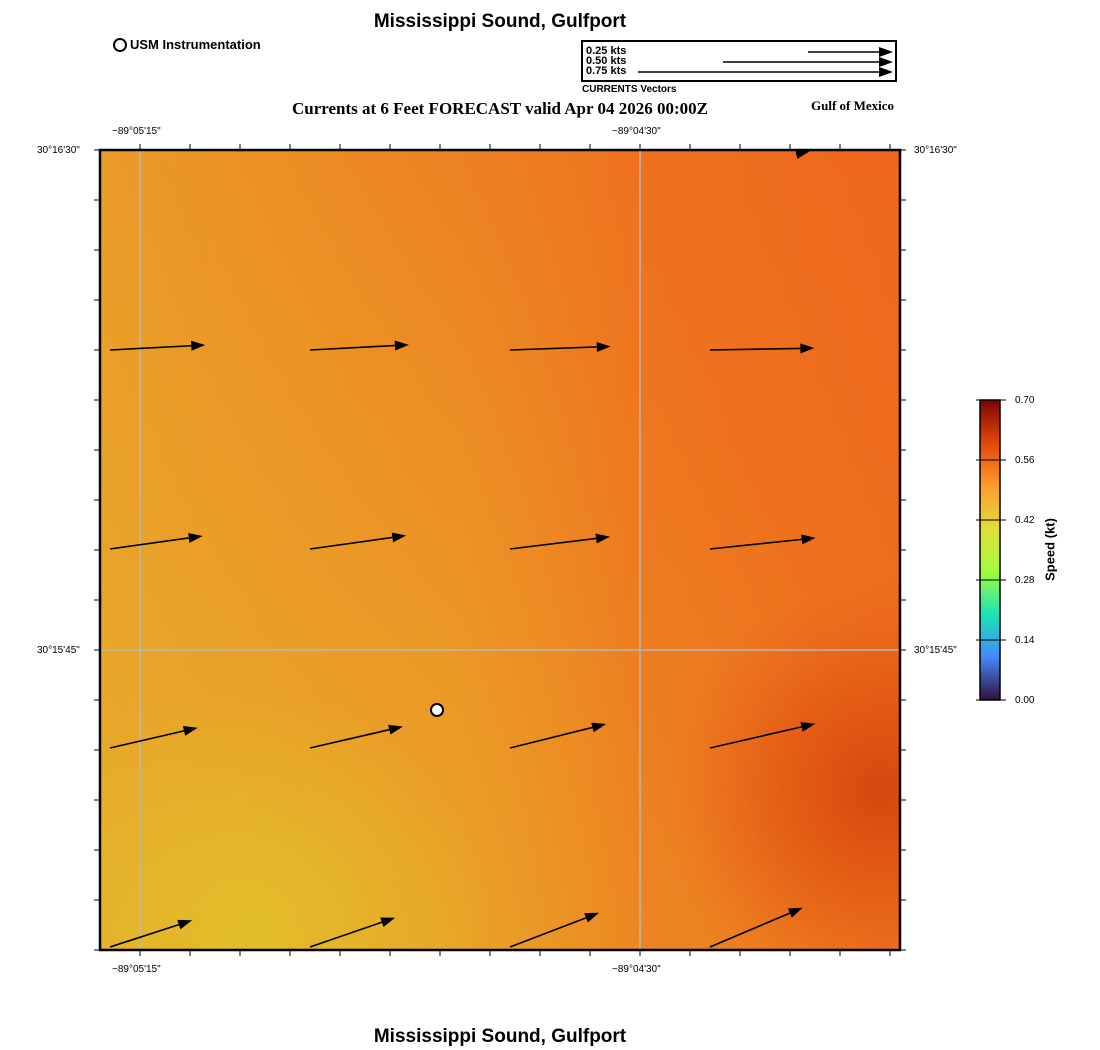  What do you see at coordinates (500, 21) in the screenshot?
I see `map-title: Mississippi Sound, Gulfport` at bounding box center [500, 21].